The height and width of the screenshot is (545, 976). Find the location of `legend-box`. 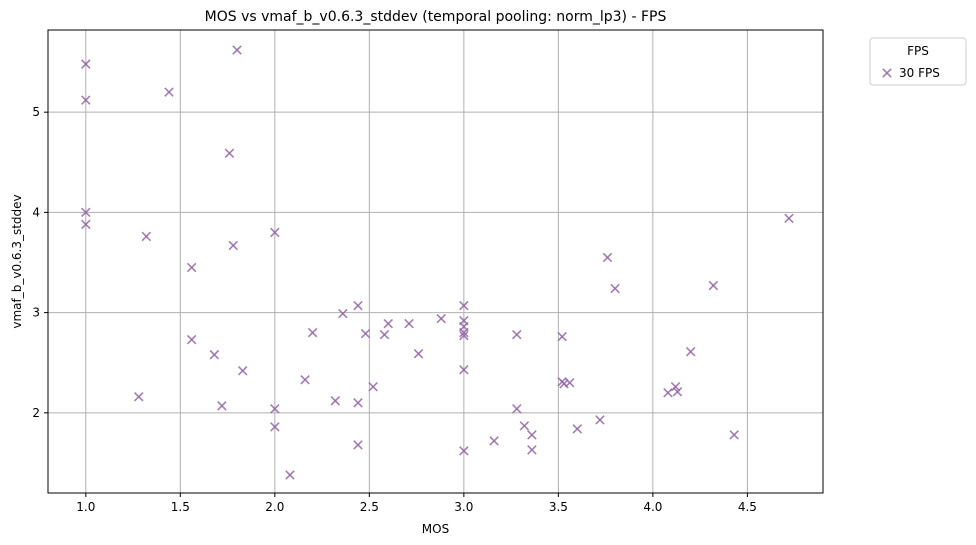

legend-box is located at coordinates (918, 61).